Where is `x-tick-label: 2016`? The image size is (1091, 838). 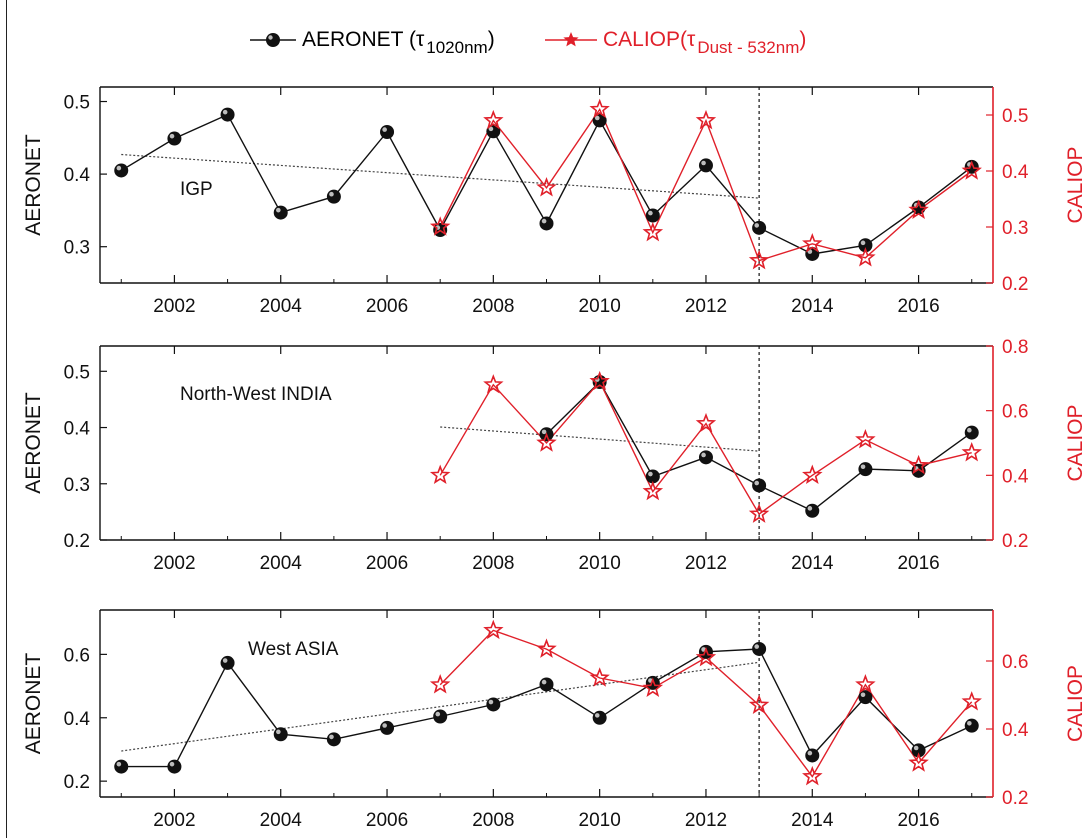 x-tick-label: 2016 is located at coordinates (918, 563).